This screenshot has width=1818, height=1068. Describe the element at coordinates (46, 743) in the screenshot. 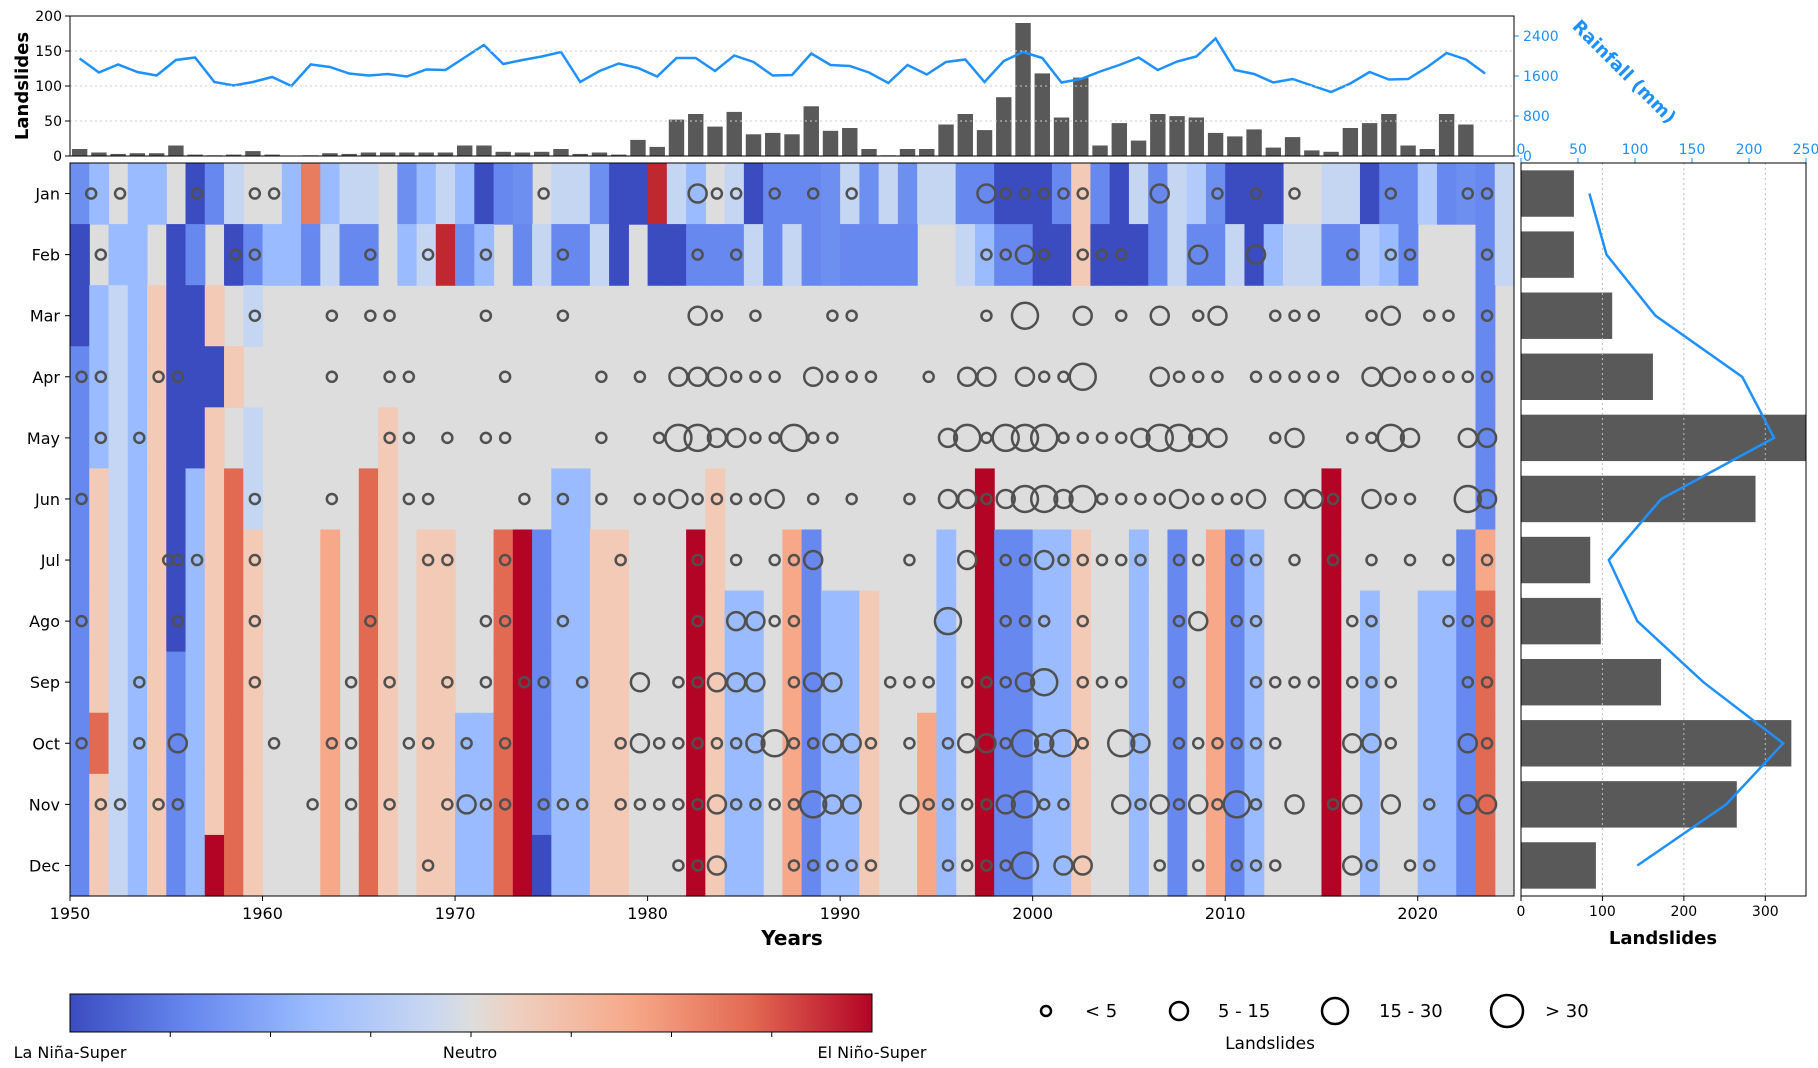

I see `month-label: Oct` at that location.